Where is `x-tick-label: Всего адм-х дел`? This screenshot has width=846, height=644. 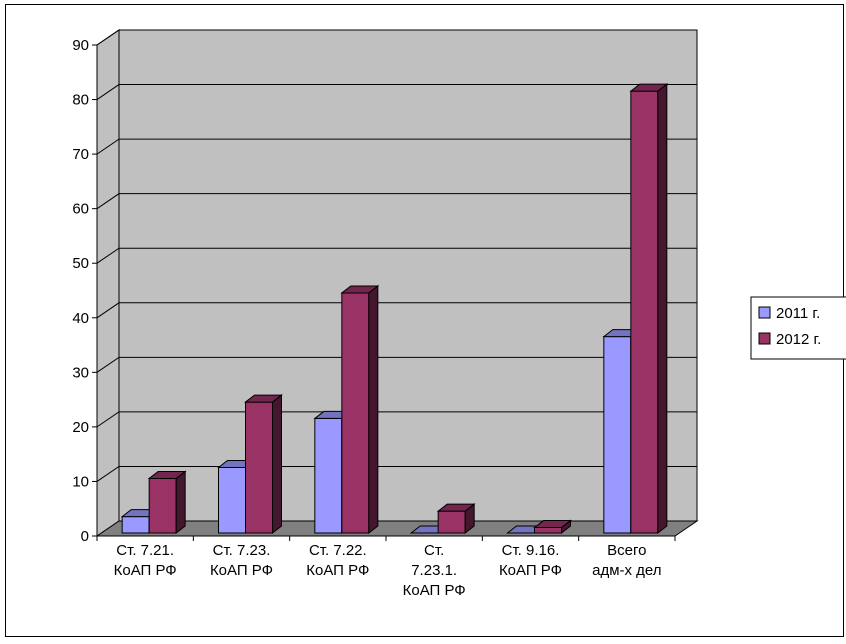 x-tick-label: Всего адм-х дел is located at coordinates (626, 560).